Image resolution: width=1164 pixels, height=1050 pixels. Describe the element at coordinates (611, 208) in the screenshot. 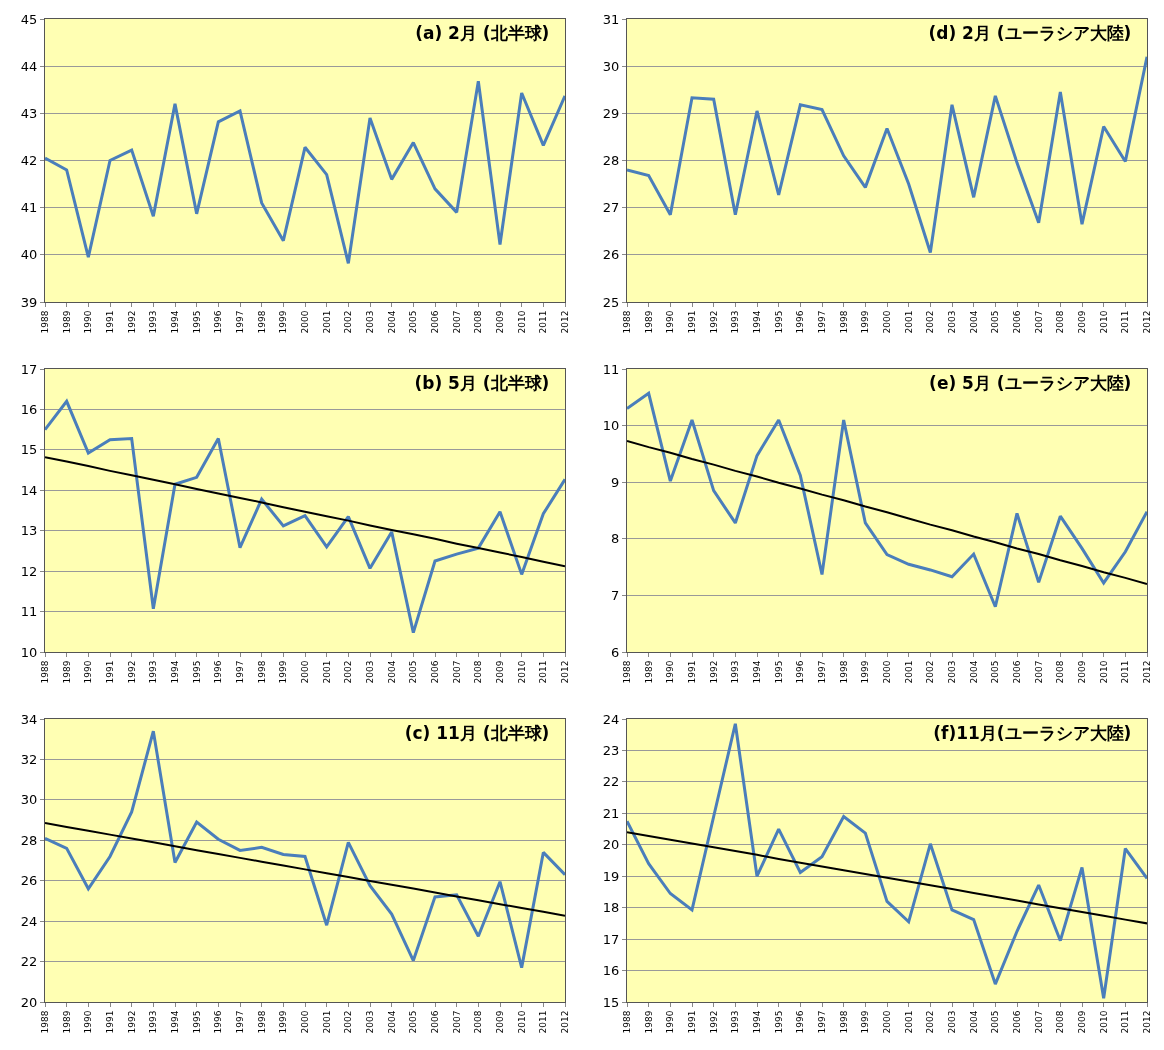

I see `y-tick-label: 27` at that location.